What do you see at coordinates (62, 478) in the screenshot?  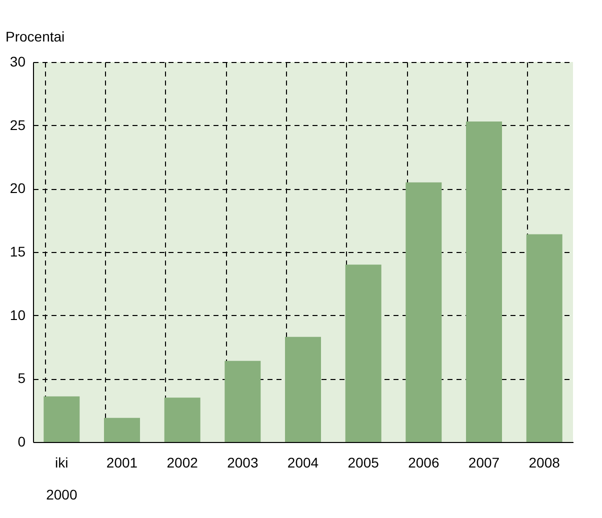 I see `x-tick-label: iki 2000` at bounding box center [62, 478].